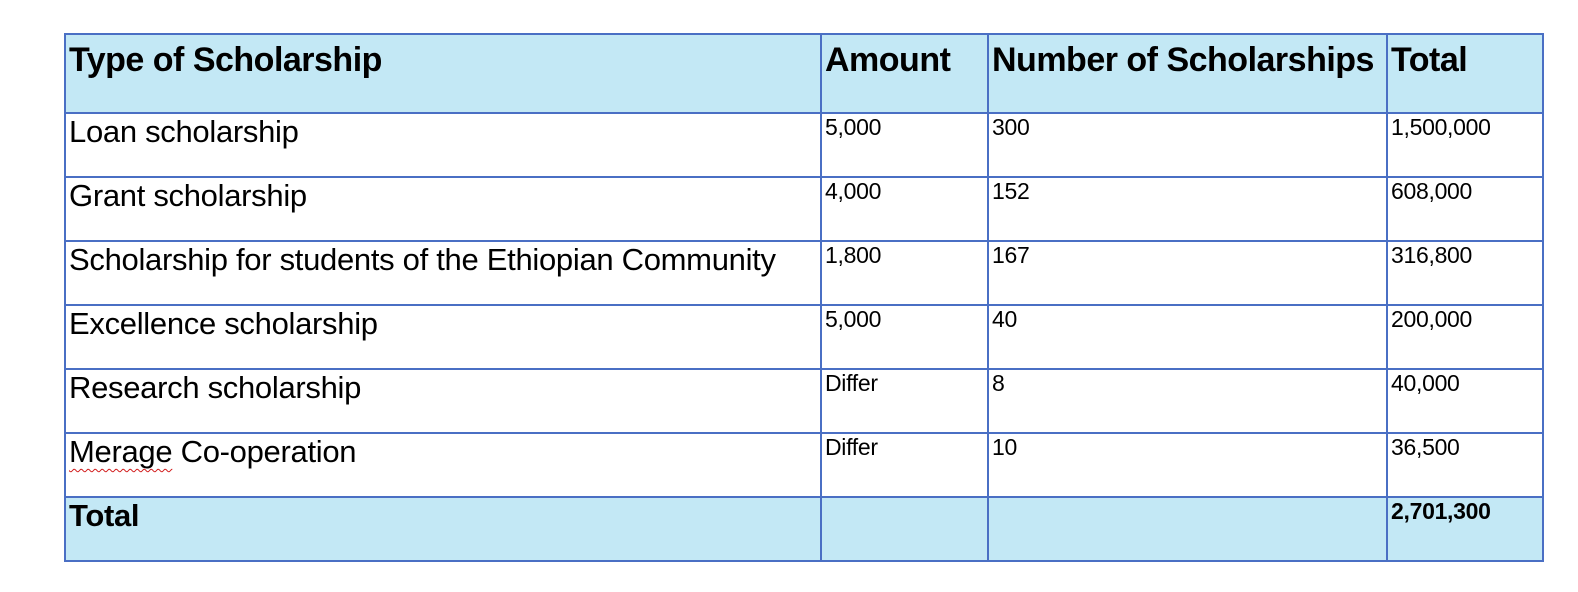  Describe the element at coordinates (443, 209) in the screenshot. I see `cell-type: Grant scholarship` at that location.